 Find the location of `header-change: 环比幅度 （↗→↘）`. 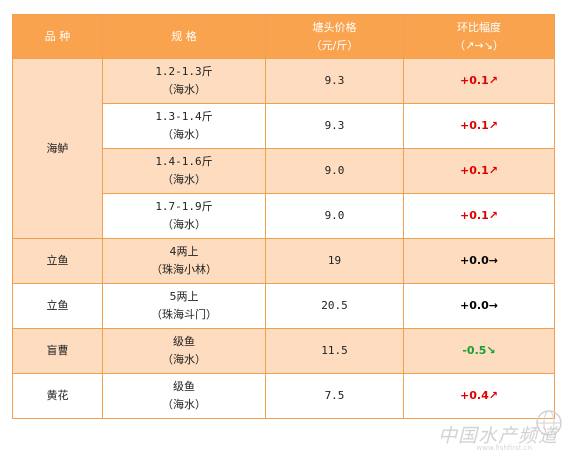

header-change: 环比幅度 （↗→↘） is located at coordinates (479, 36).